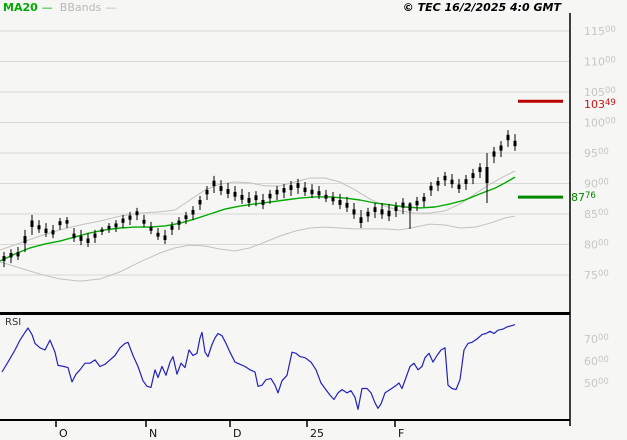 The width and height of the screenshot is (627, 440). I want to click on legend: MA20 — BBands —, so click(59, 7).